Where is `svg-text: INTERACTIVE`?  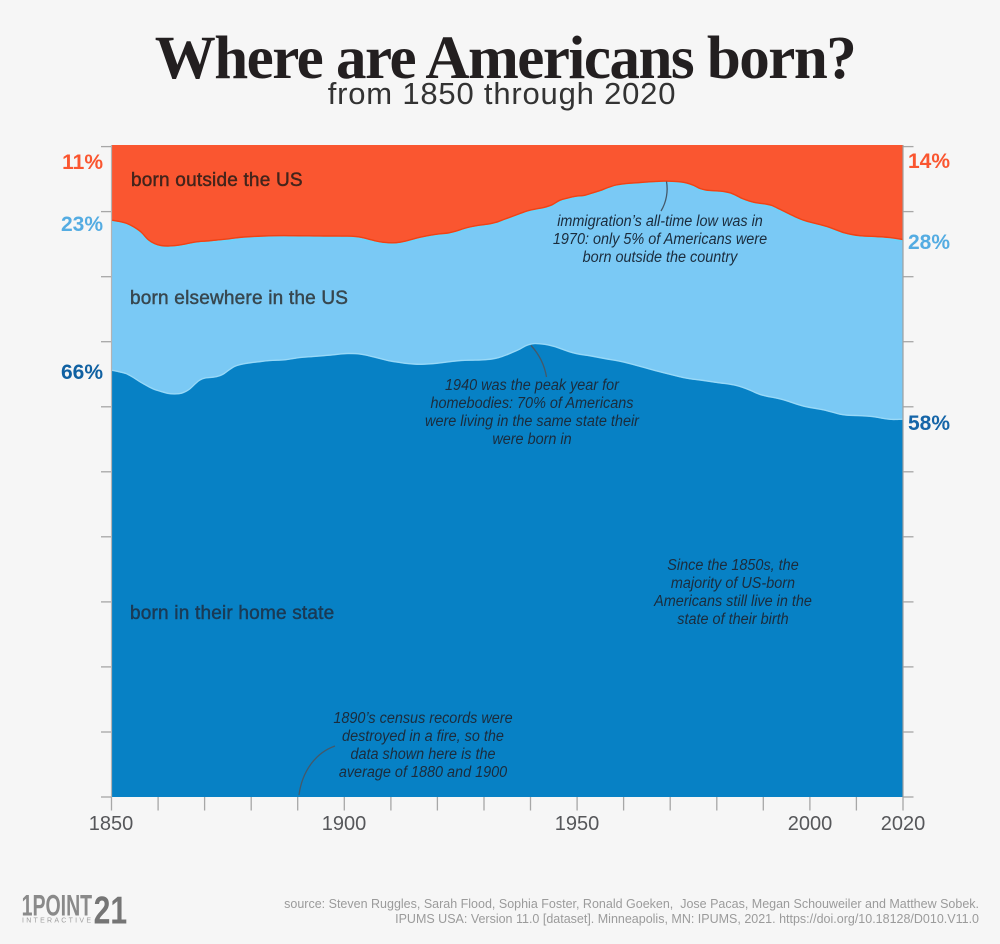 svg-text: INTERACTIVE is located at coordinates (56, 920).